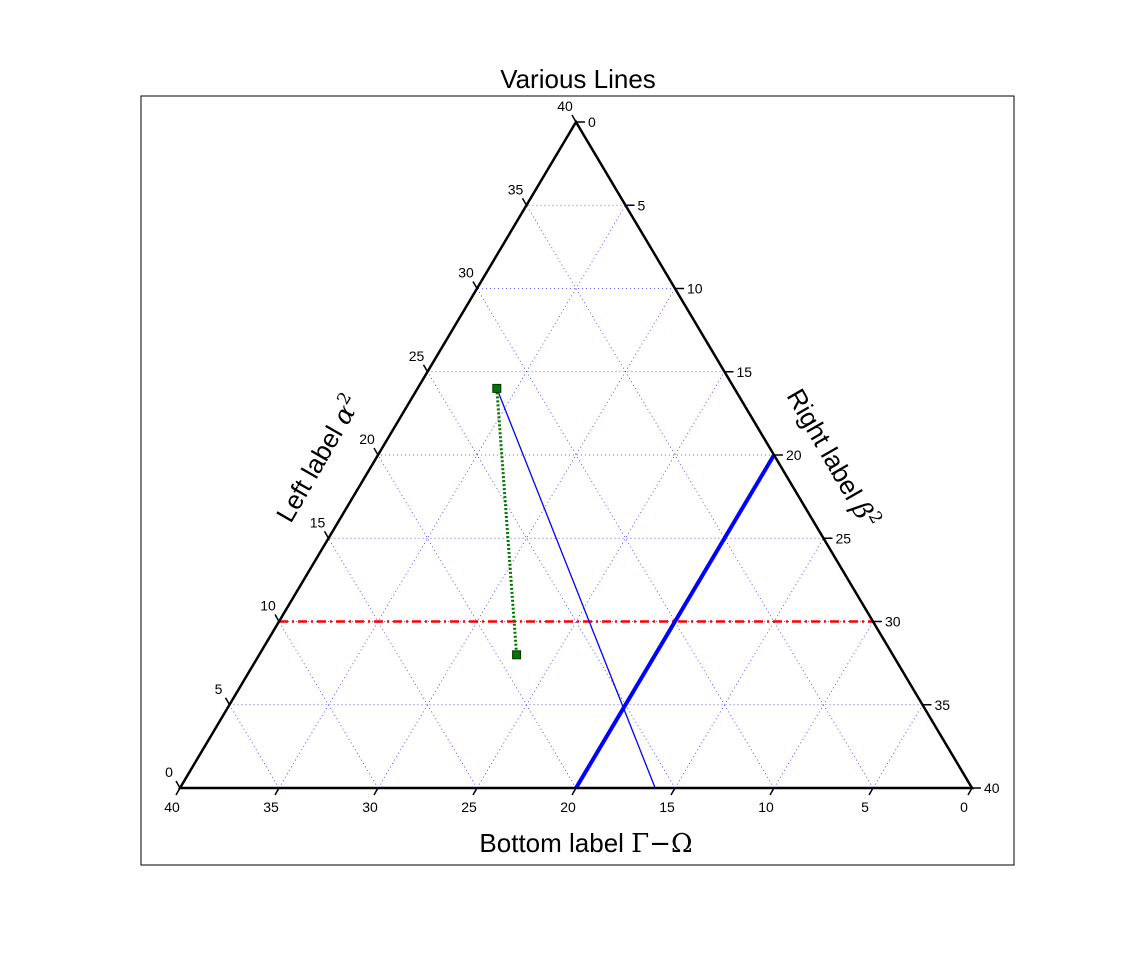  I want to click on left-tick-label: 10, so click(268, 606).